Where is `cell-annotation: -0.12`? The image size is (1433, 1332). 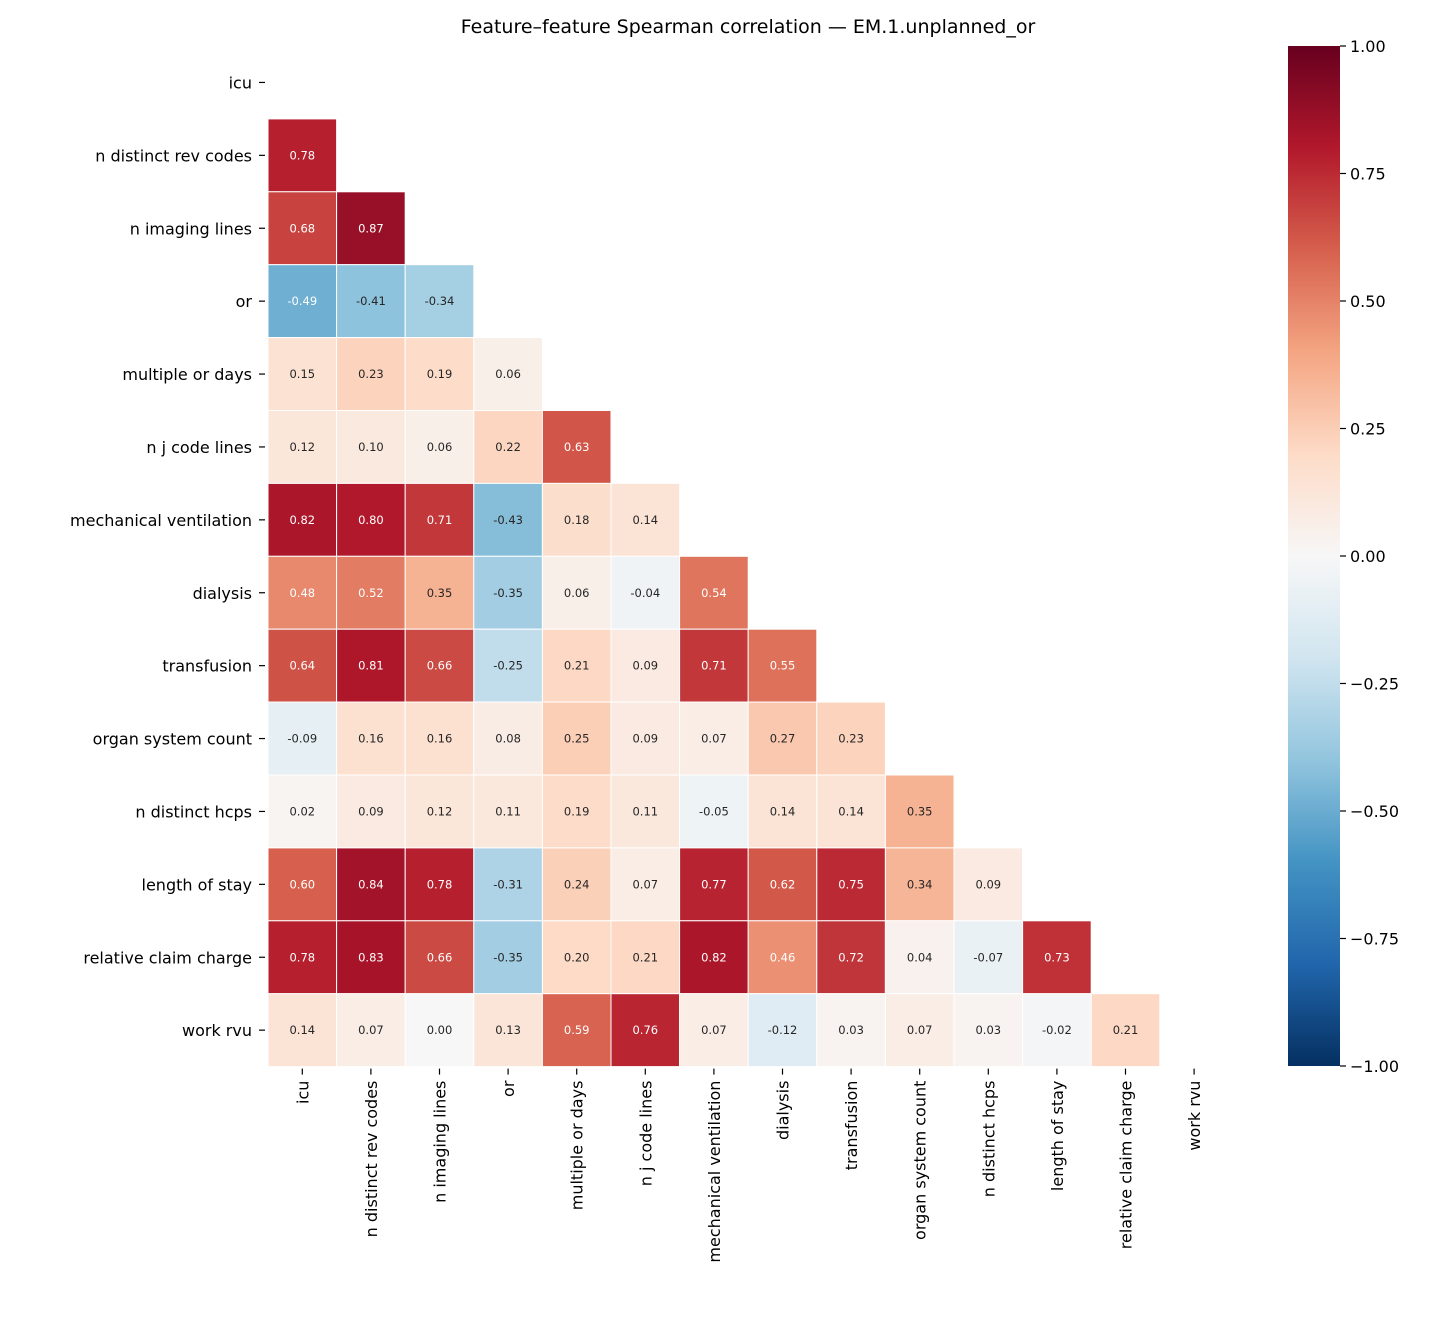
cell-annotation: -0.12 is located at coordinates (783, 1030).